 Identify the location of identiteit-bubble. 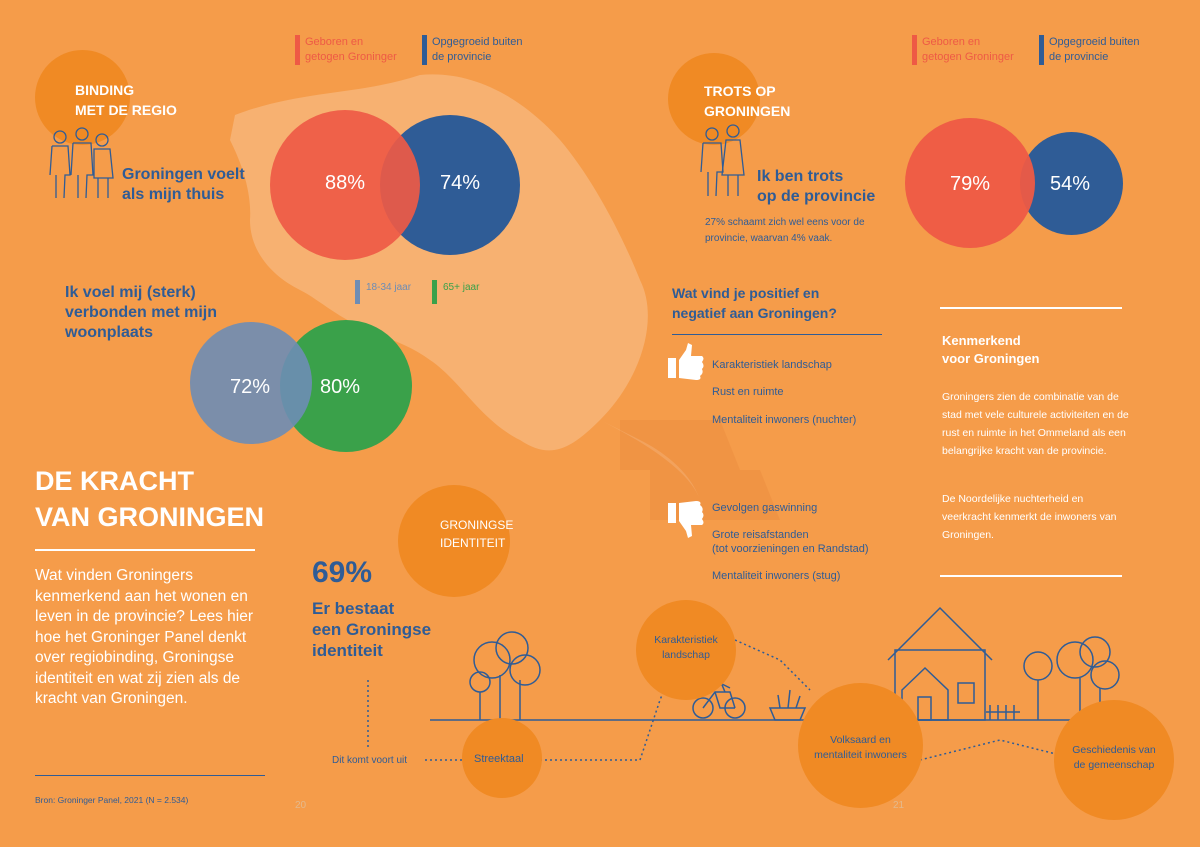
(454, 541).